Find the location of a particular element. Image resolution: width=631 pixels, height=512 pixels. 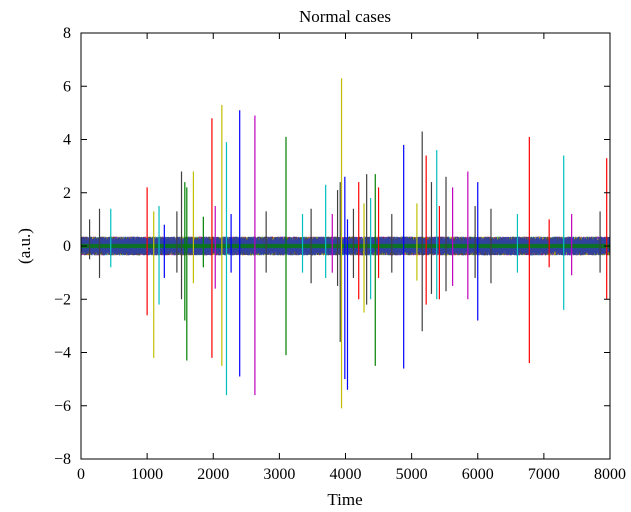

x-tick-label: 1000 is located at coordinates (147, 474).